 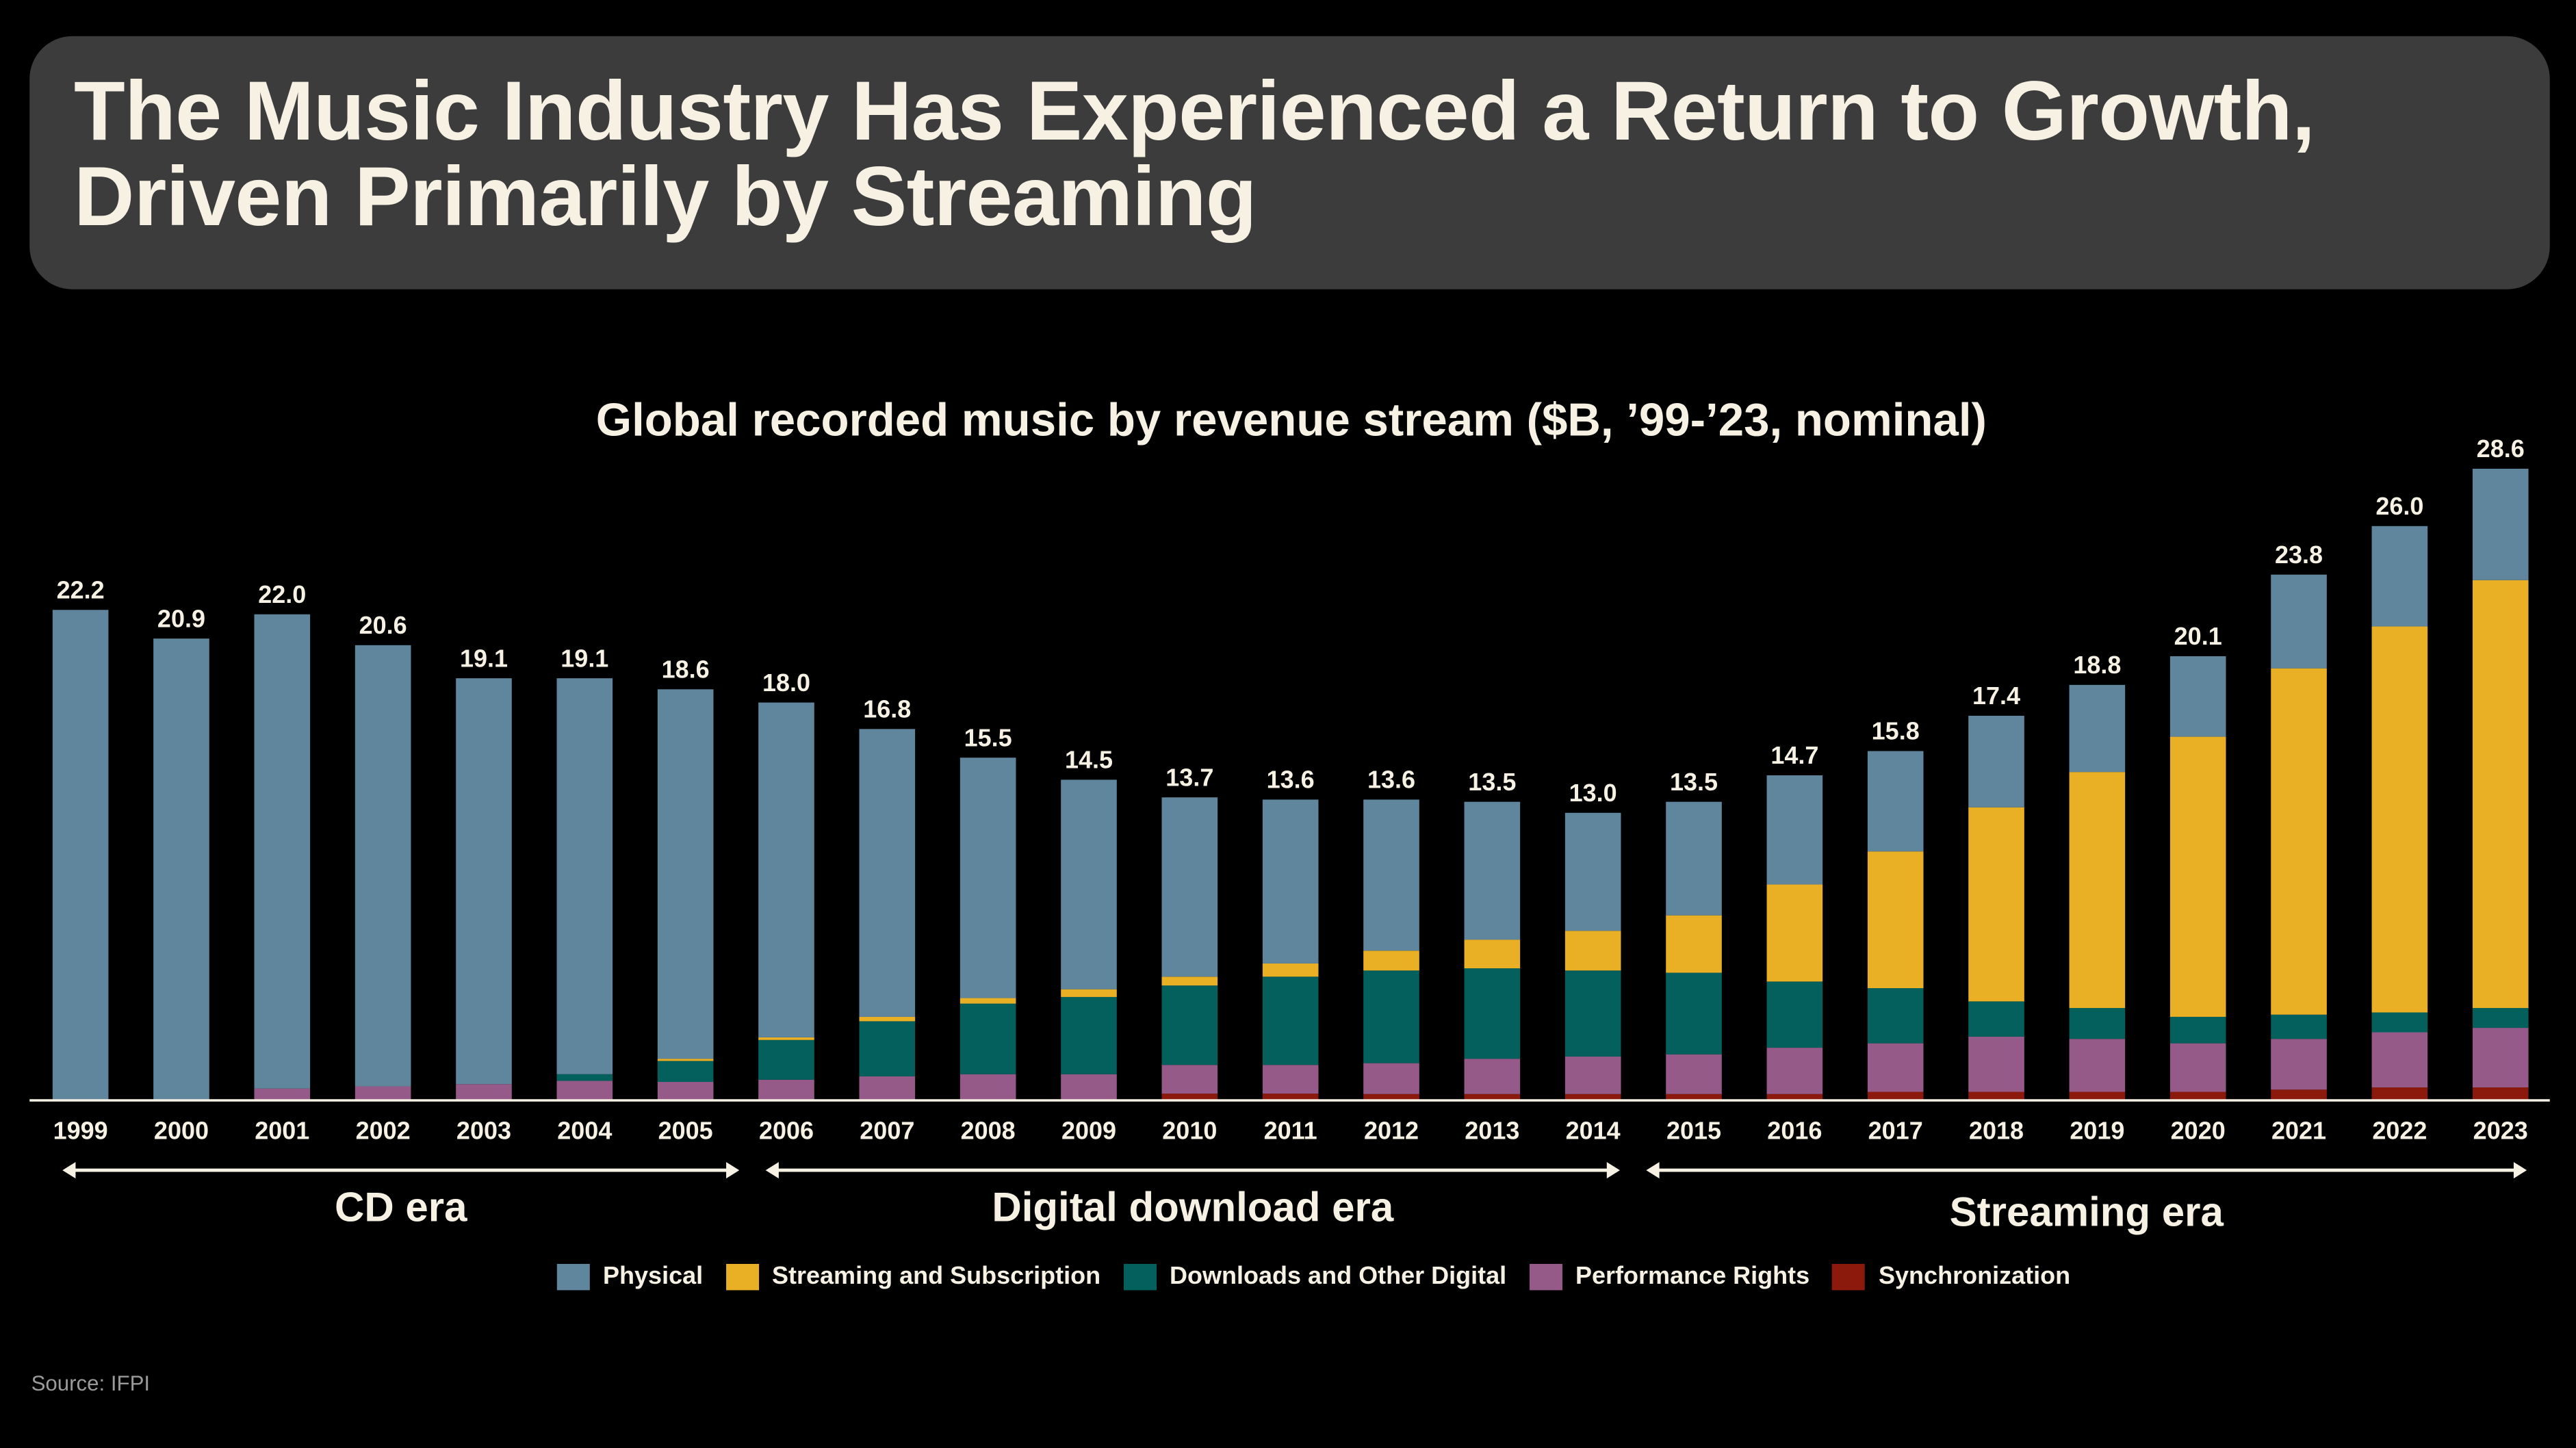 What do you see at coordinates (1593, 1130) in the screenshot?
I see `x-tick-label: 2014` at bounding box center [1593, 1130].